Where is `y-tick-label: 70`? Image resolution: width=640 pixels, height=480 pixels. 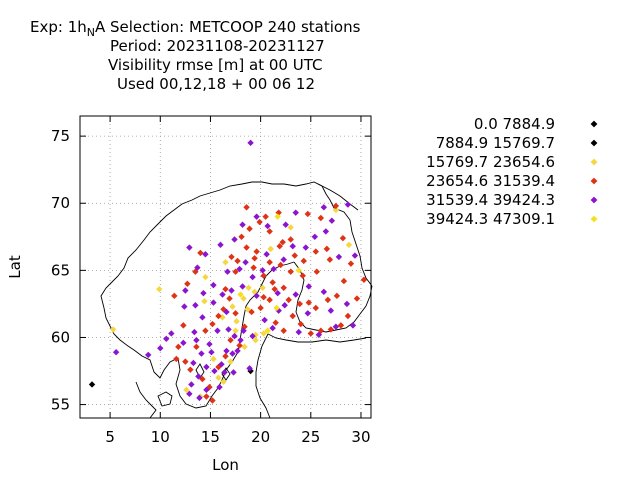
y-tick-label: 70 is located at coordinates (60, 203).